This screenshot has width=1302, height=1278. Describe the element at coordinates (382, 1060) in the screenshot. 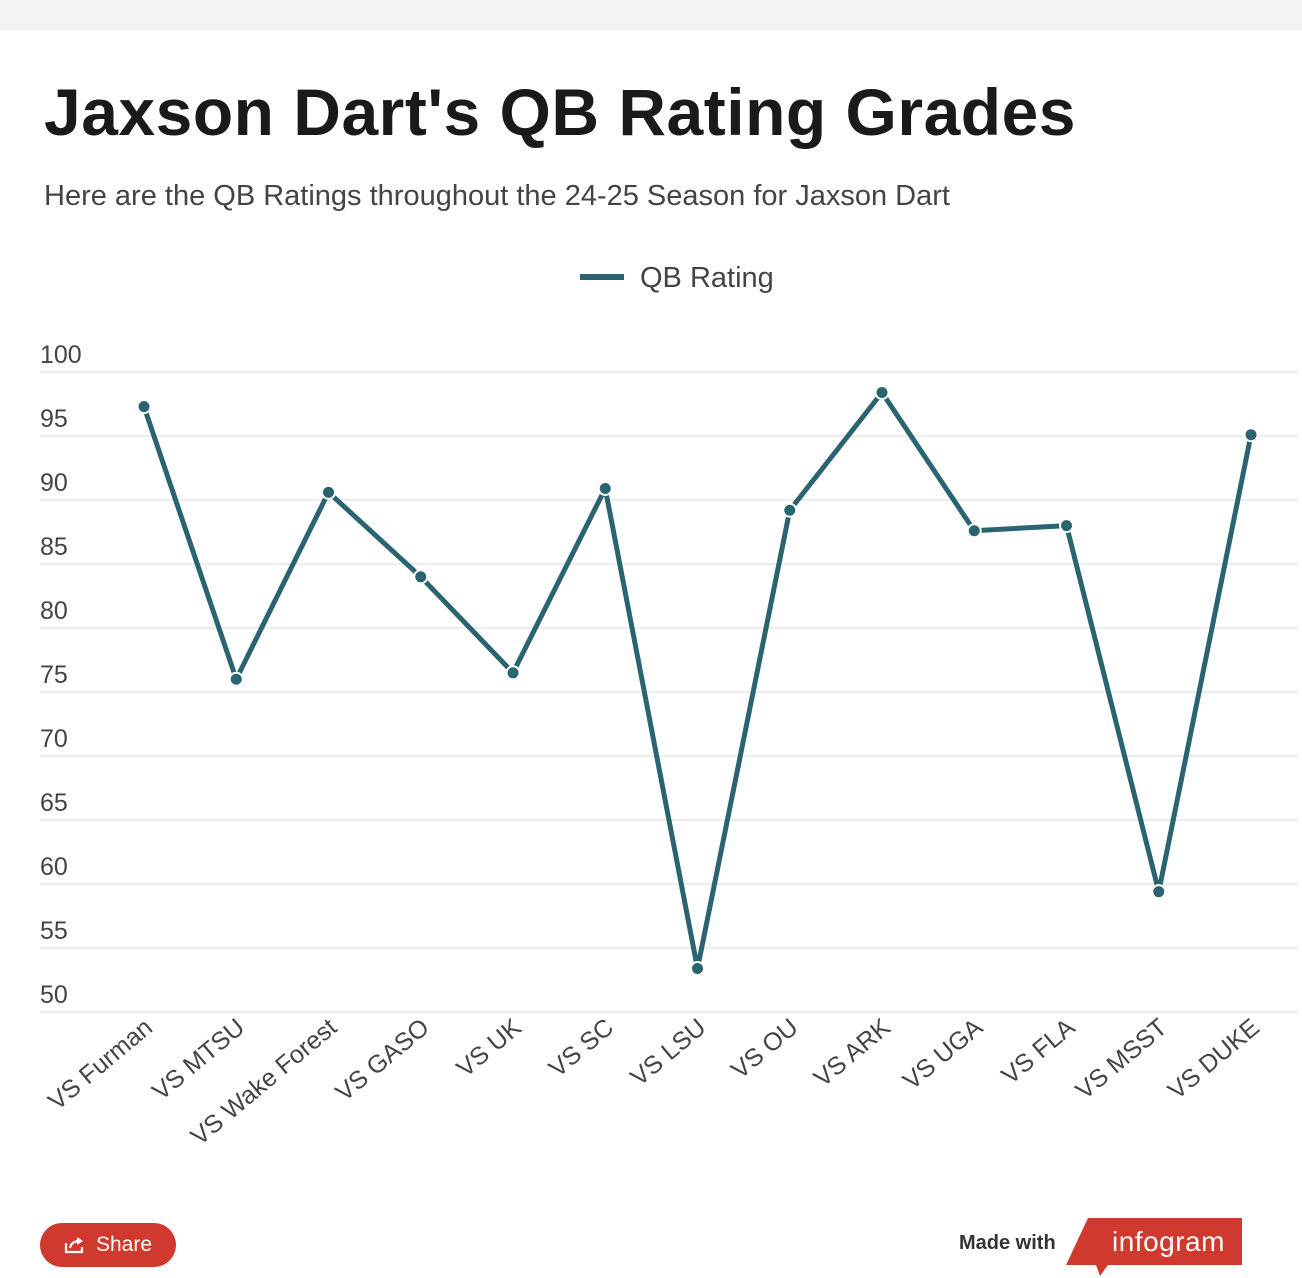

I see `x-tick-label: VS GASO` at that location.